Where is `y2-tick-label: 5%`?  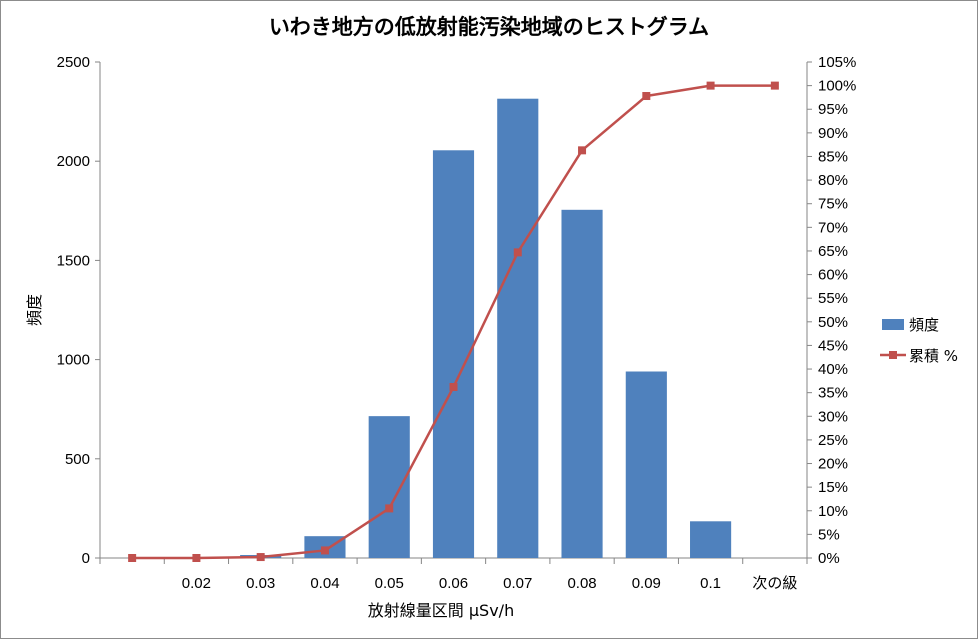 y2-tick-label: 5% is located at coordinates (829, 534).